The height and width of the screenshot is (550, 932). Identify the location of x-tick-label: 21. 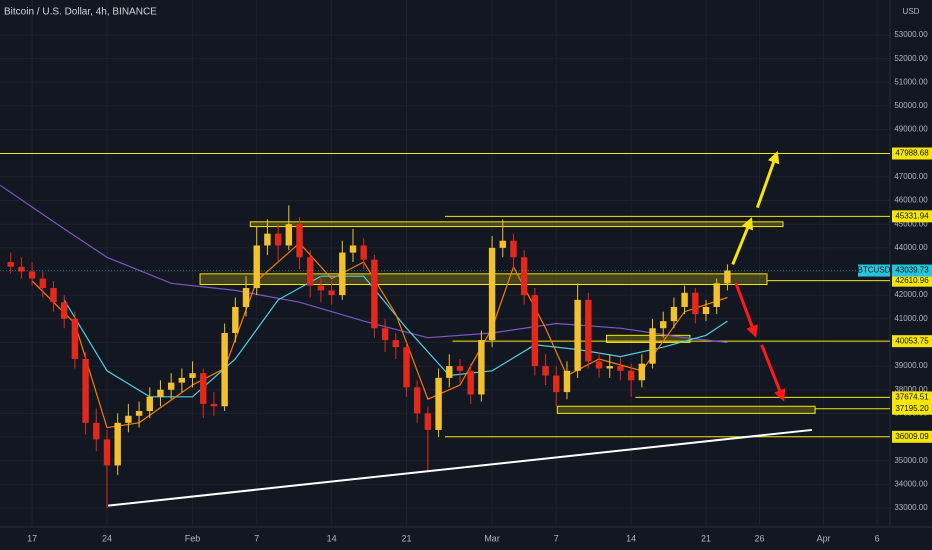
(706, 538).